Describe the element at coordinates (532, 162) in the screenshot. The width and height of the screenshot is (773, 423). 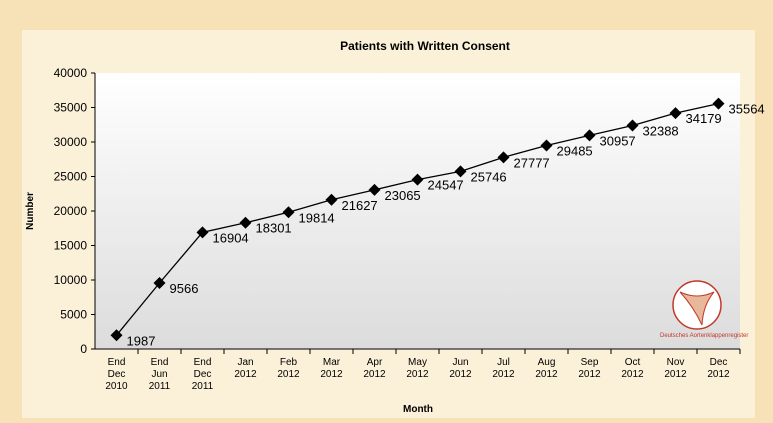
I see `data-label: 27777` at that location.